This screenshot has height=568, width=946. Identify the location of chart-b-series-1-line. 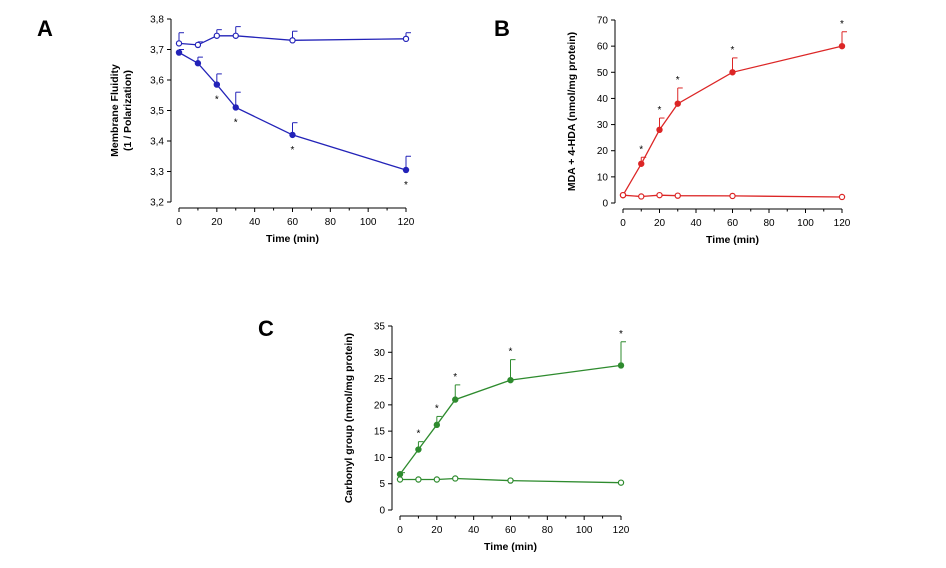
(732, 120).